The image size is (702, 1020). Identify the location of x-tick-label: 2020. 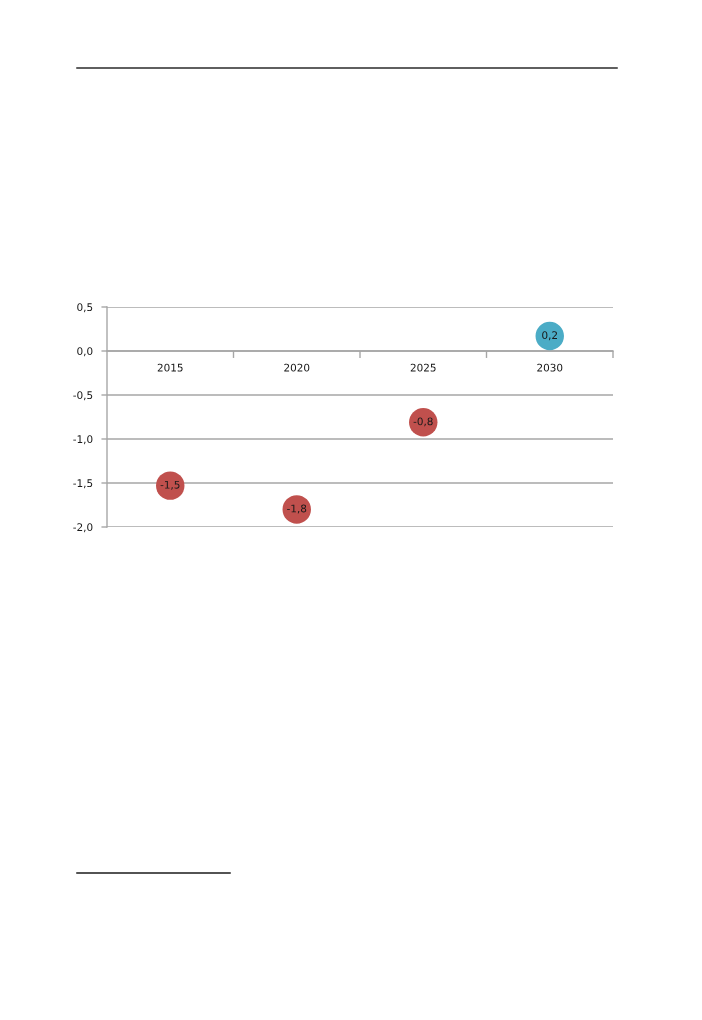
(297, 367).